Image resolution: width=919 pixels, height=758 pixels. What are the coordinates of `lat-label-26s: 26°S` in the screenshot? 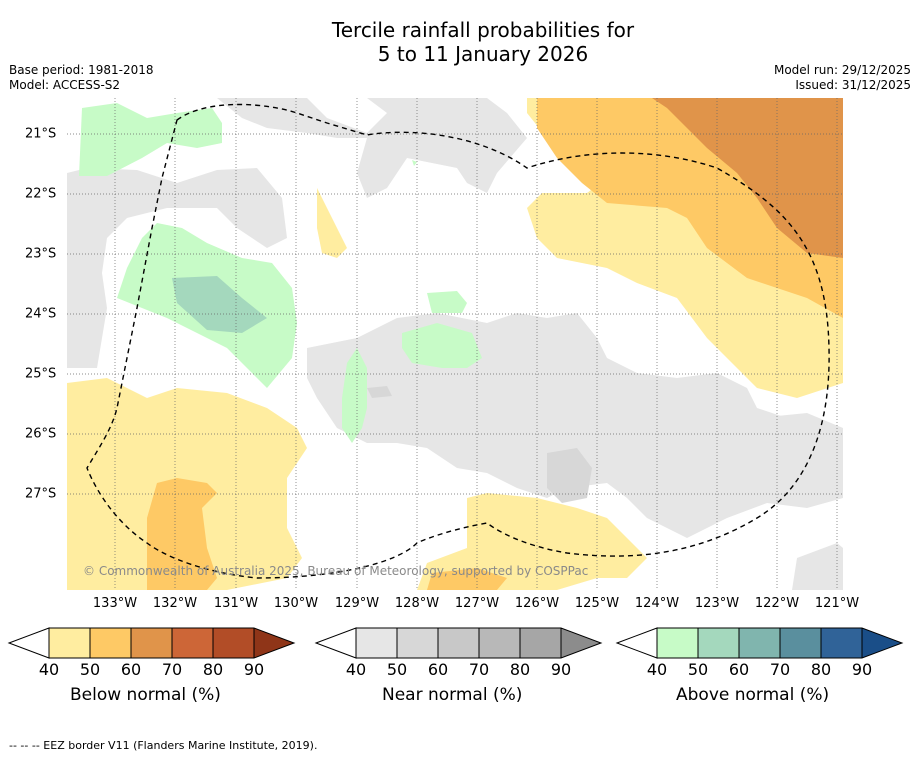 It's located at (41, 434).